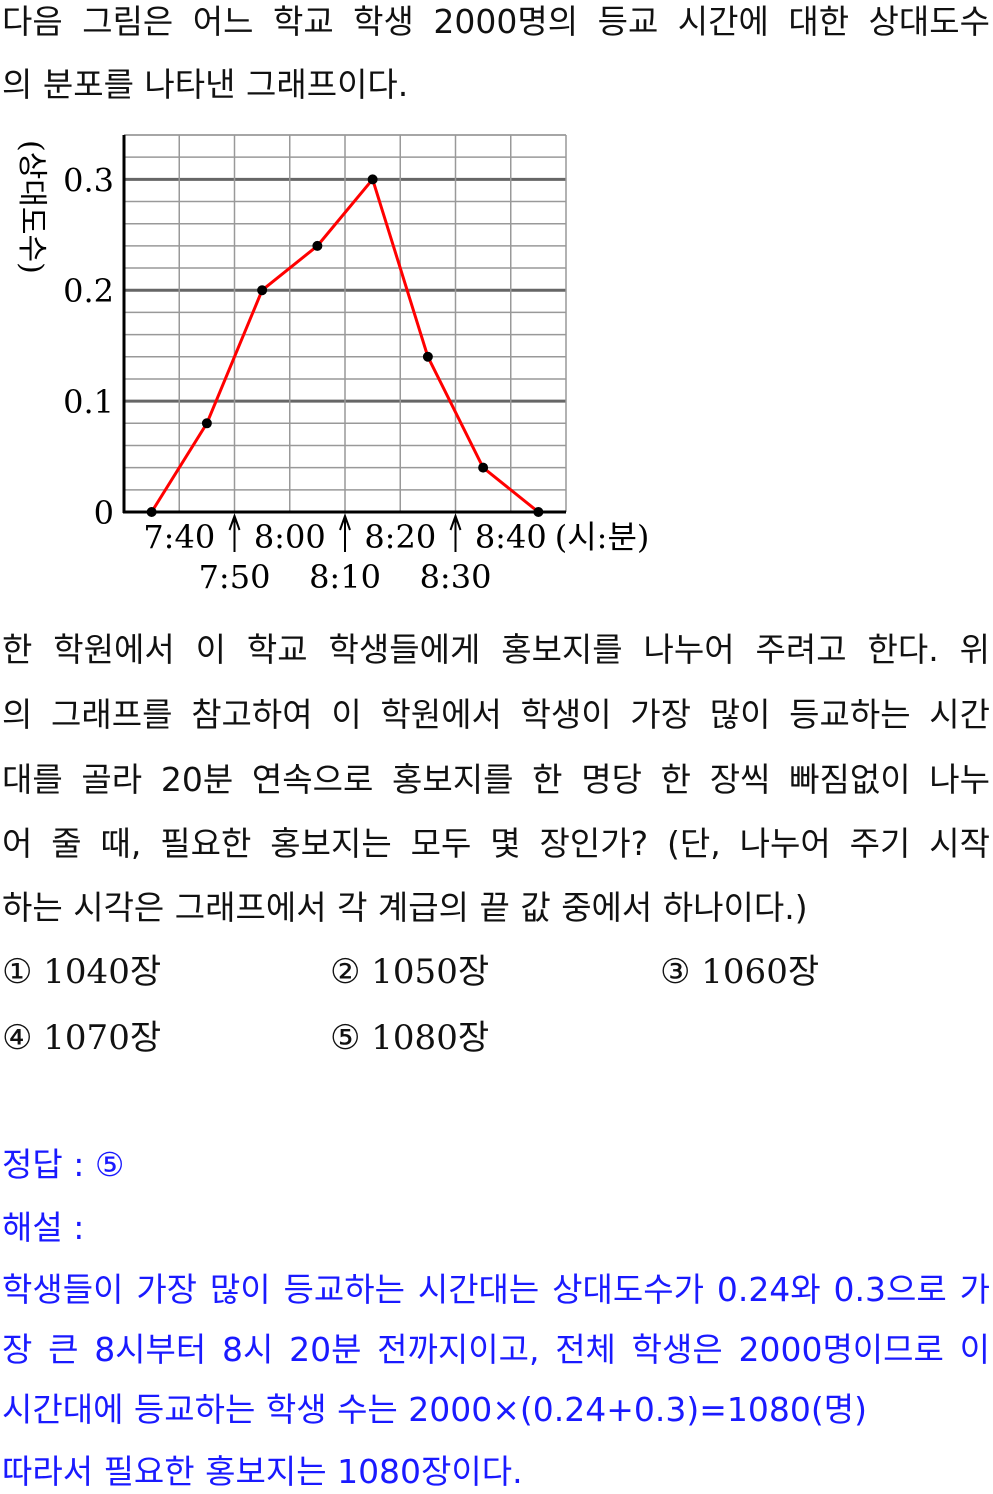 This screenshot has width=993, height=1494. What do you see at coordinates (88, 402) in the screenshot?
I see `y-tick-label: 0.1` at bounding box center [88, 402].